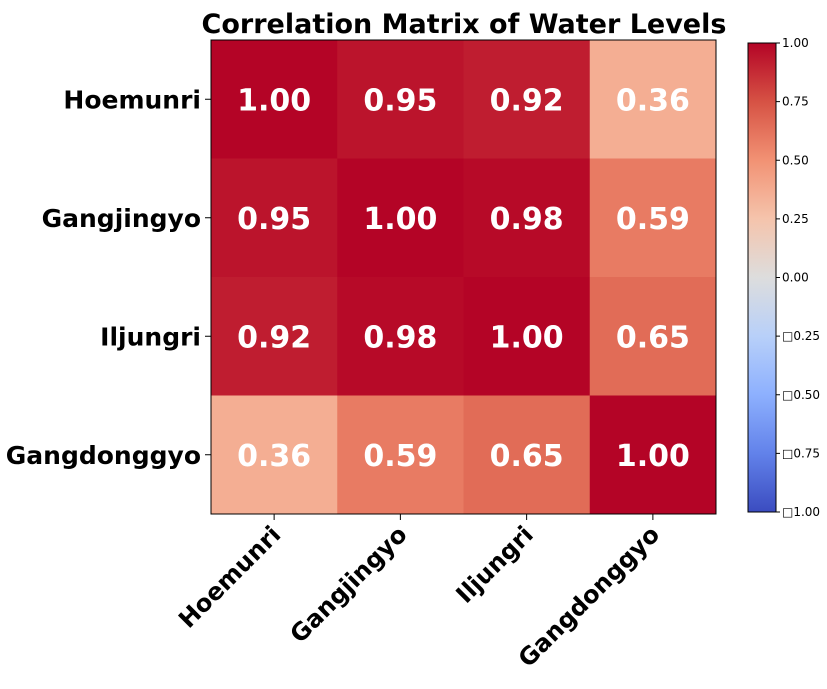 This screenshot has height=689, width=827. What do you see at coordinates (795, 43) in the screenshot?
I see `colorbar-tick-label: 1.00` at bounding box center [795, 43].